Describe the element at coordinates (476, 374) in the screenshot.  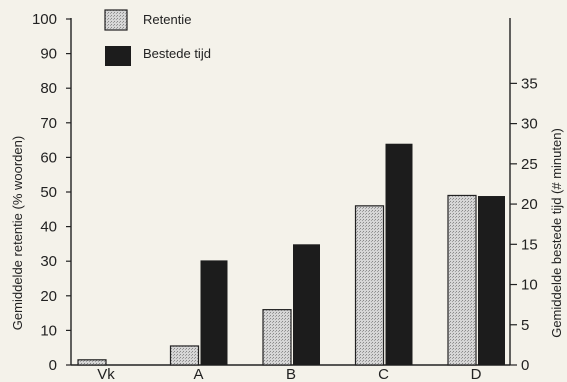
I see `x-tick-label: D` at that location.